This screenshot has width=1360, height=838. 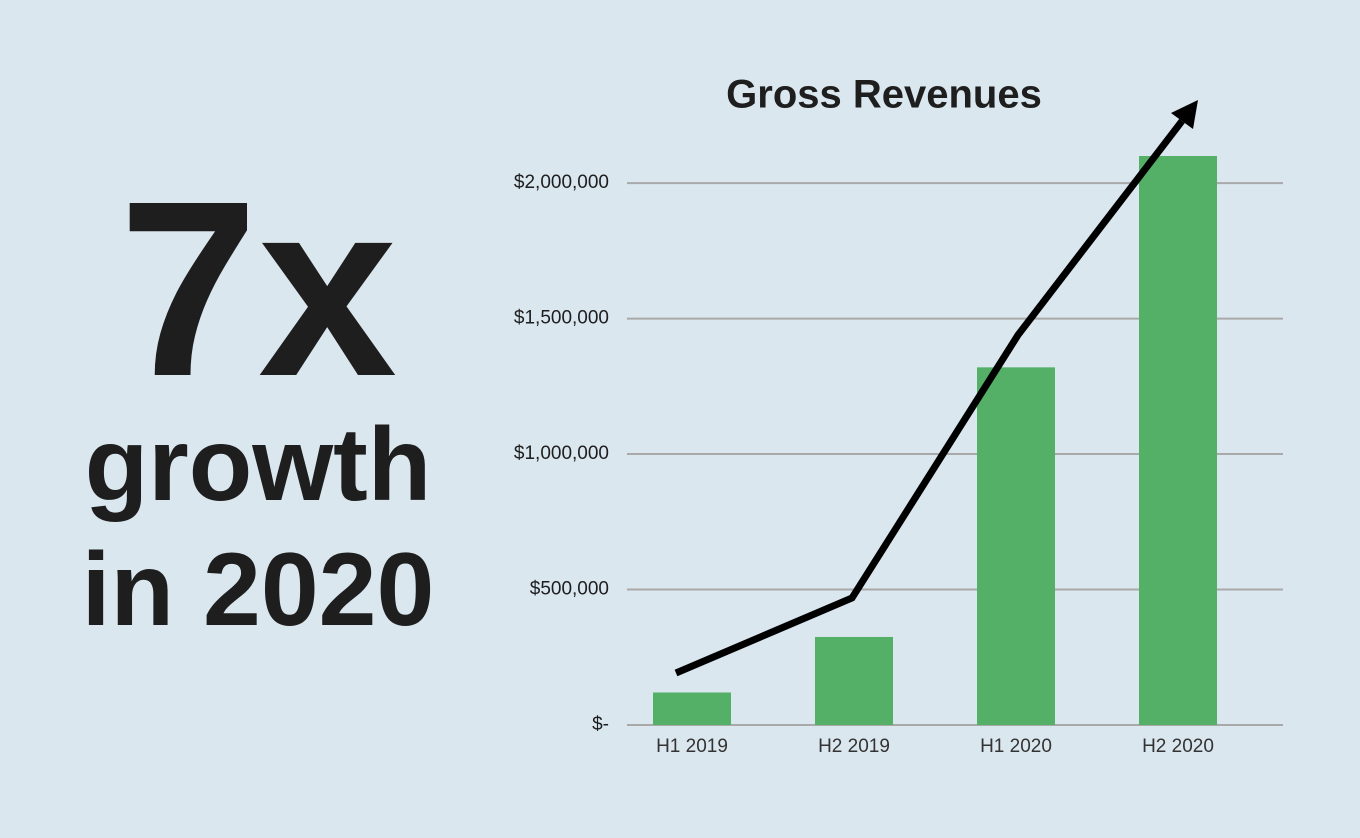 What do you see at coordinates (600, 724) in the screenshot?
I see `y-tick-label: $-` at bounding box center [600, 724].